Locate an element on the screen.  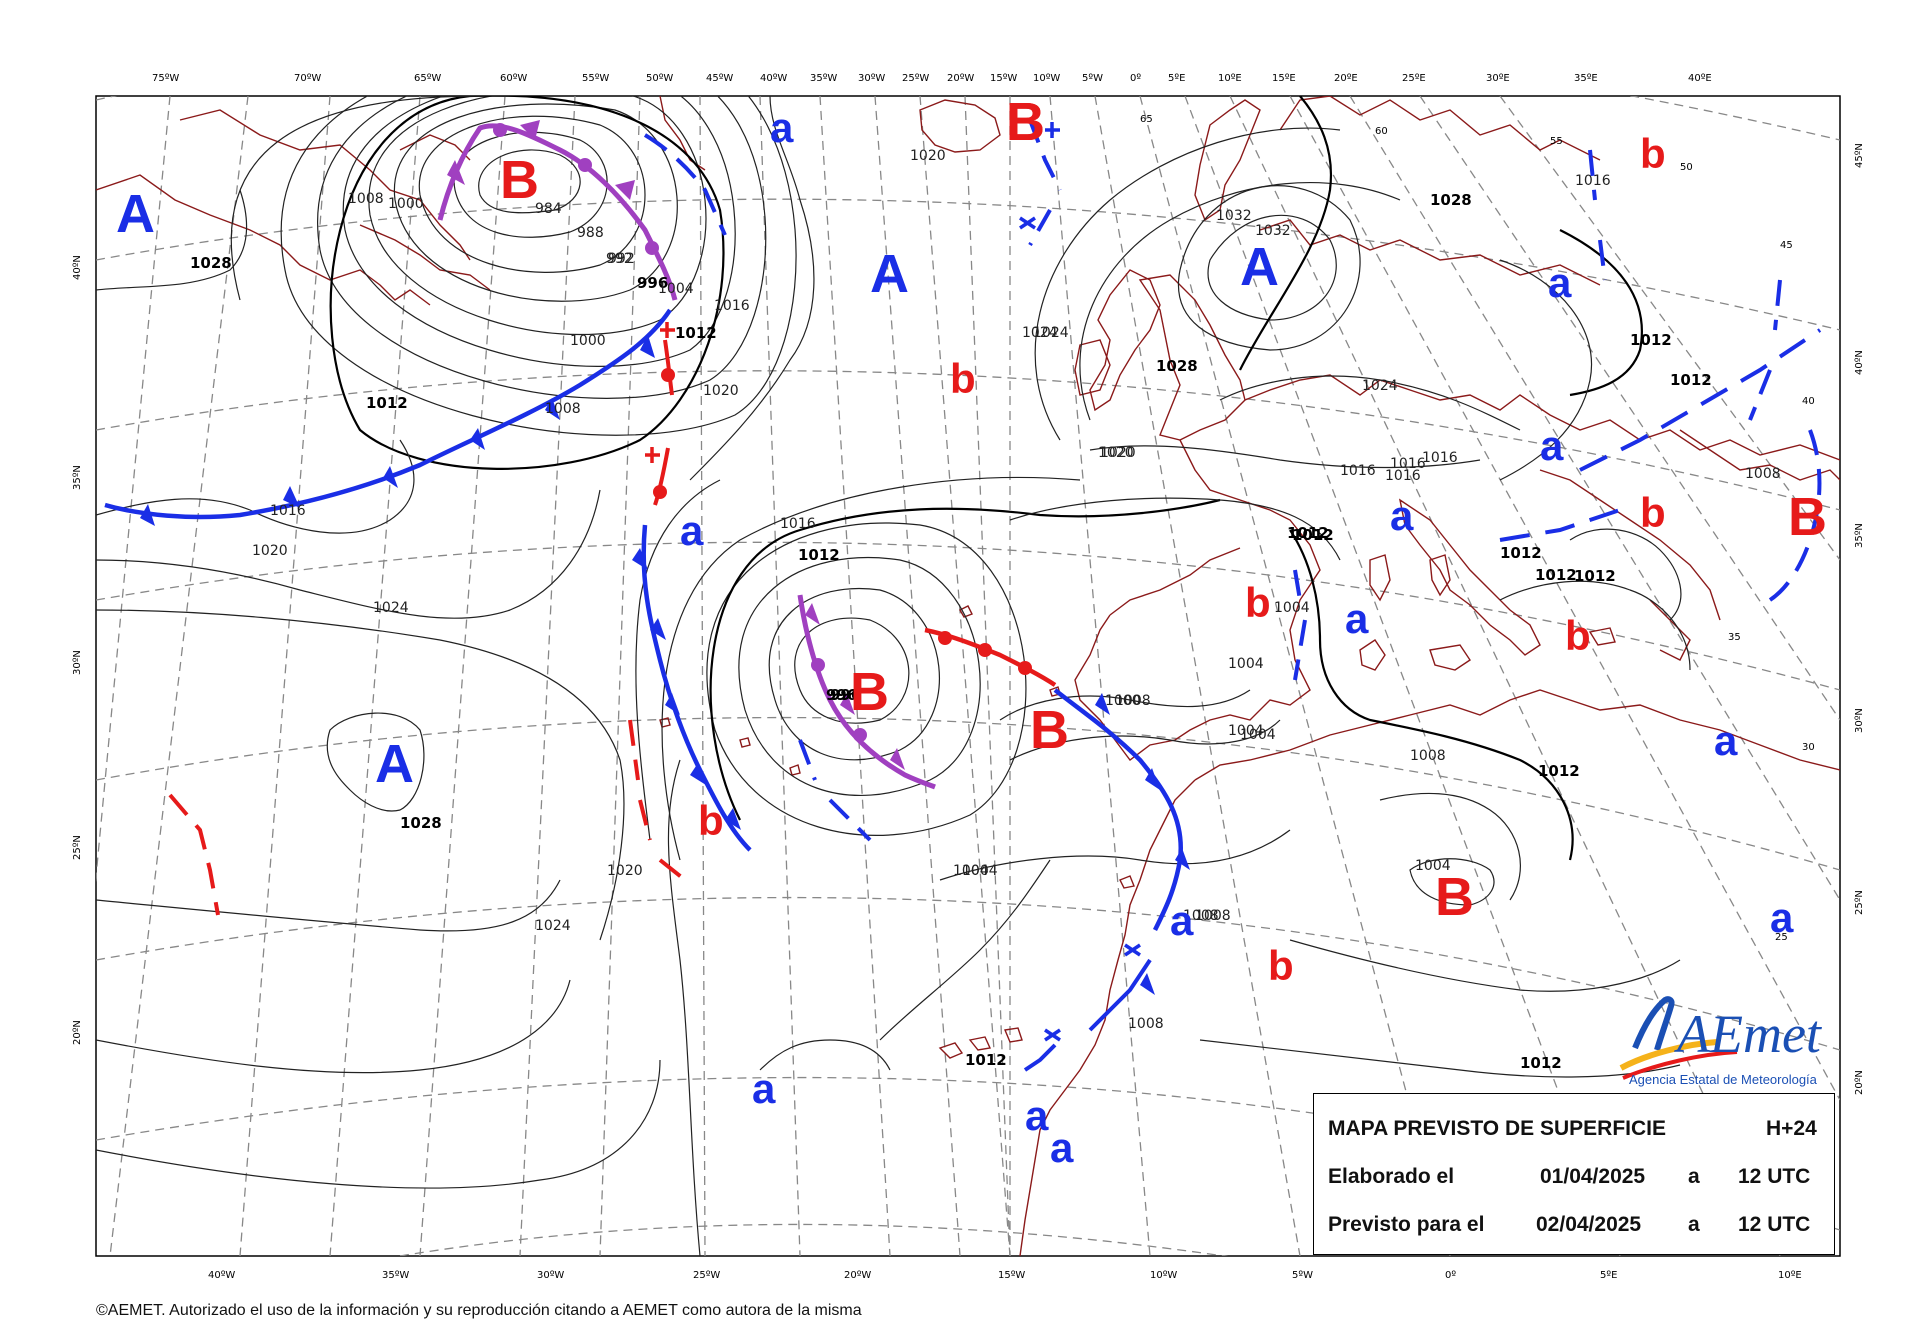
svg-text: 65 is located at coordinates (1146, 119).